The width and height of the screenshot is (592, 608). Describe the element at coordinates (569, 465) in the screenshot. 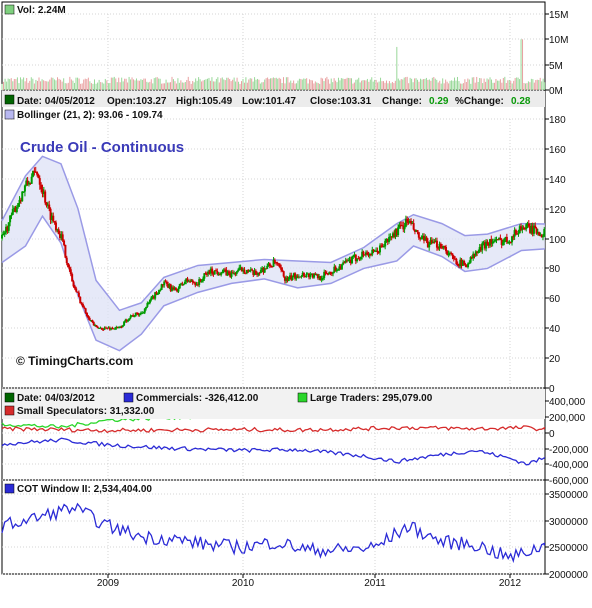

I see `cot-y-tick-label: -400,000` at that location.